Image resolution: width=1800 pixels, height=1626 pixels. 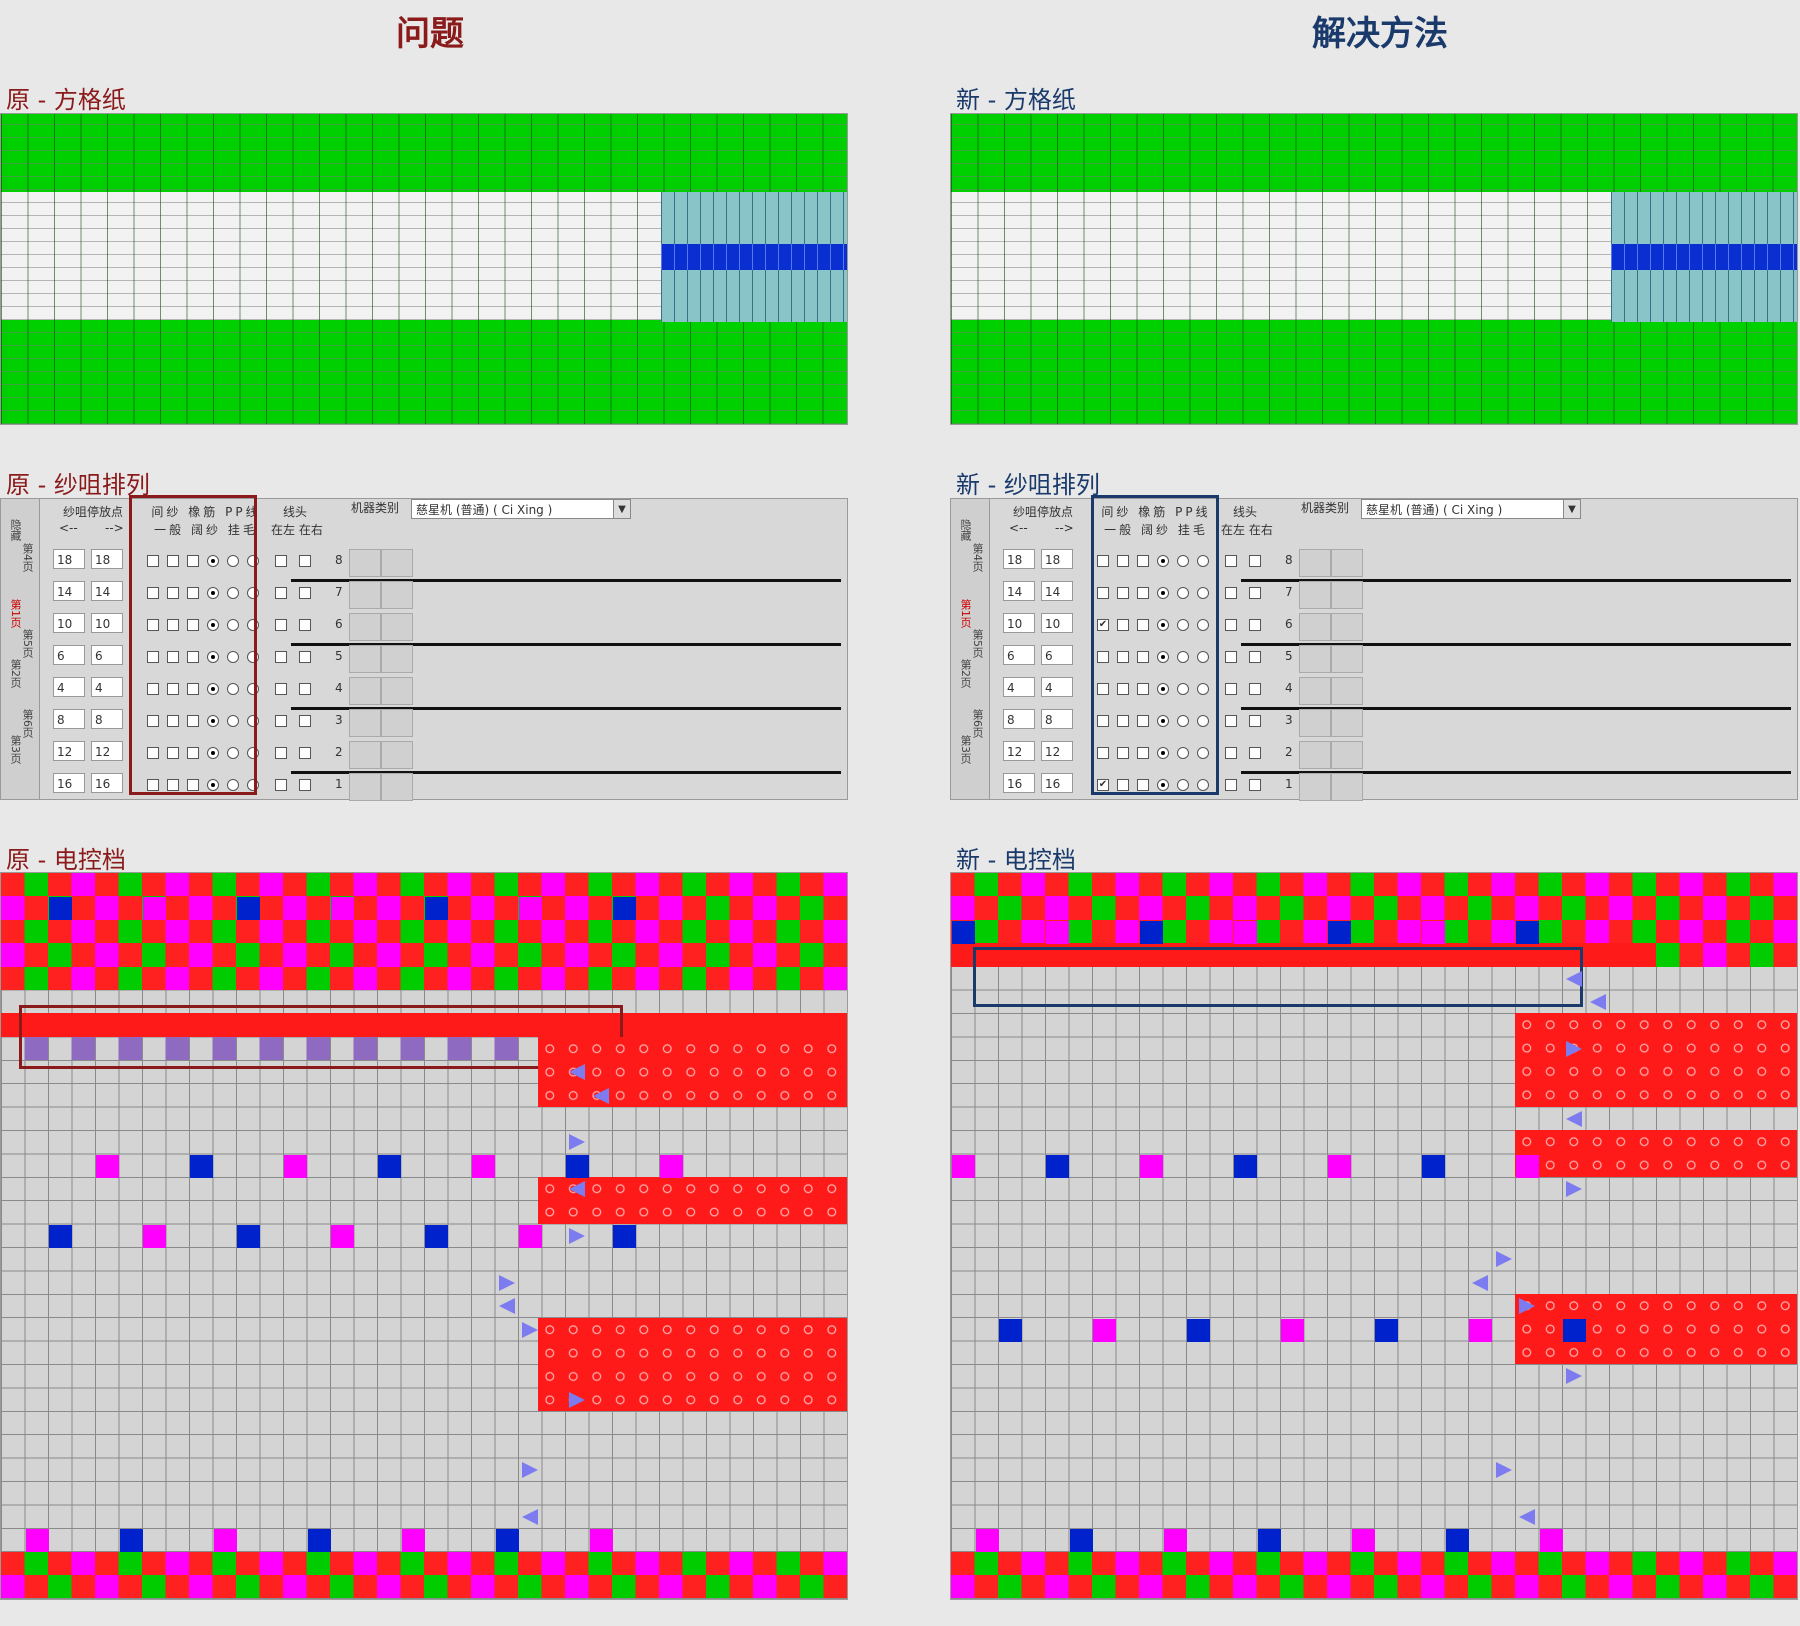 I want to click on tab-page-4: 第4页, so click(x=27, y=557).